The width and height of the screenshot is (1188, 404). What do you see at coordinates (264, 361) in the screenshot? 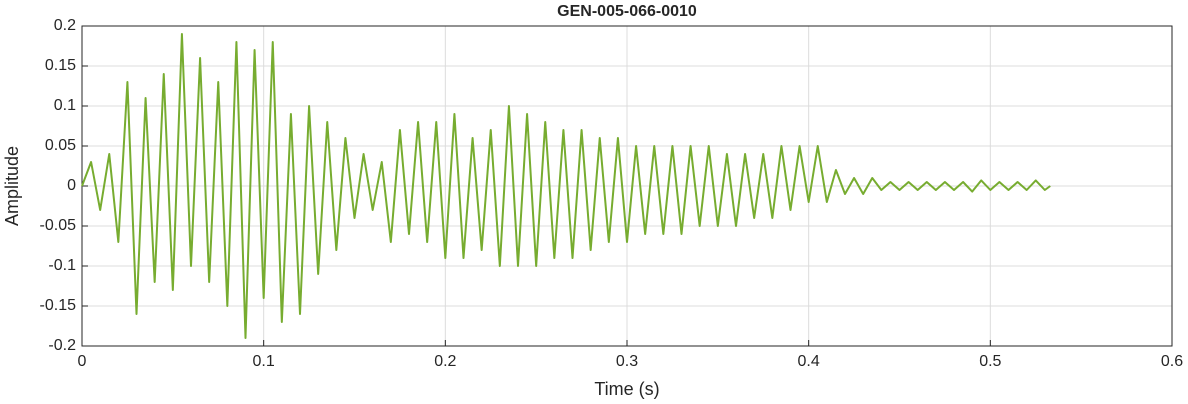
I see `x-tick-label: 0.1` at bounding box center [264, 361].